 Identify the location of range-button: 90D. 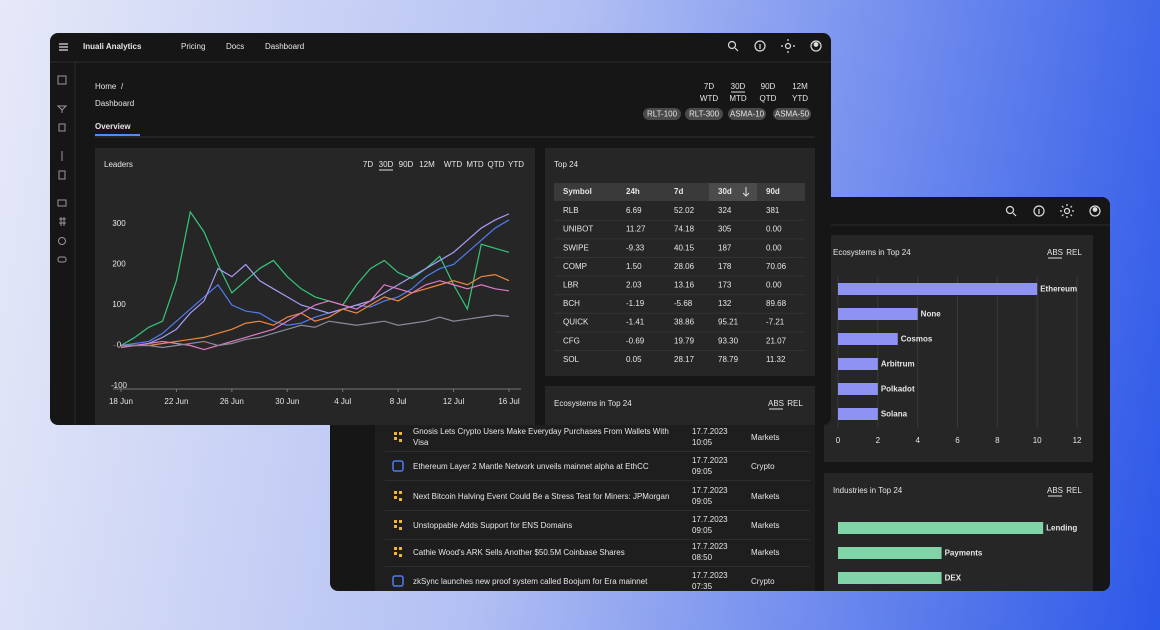
(406, 164).